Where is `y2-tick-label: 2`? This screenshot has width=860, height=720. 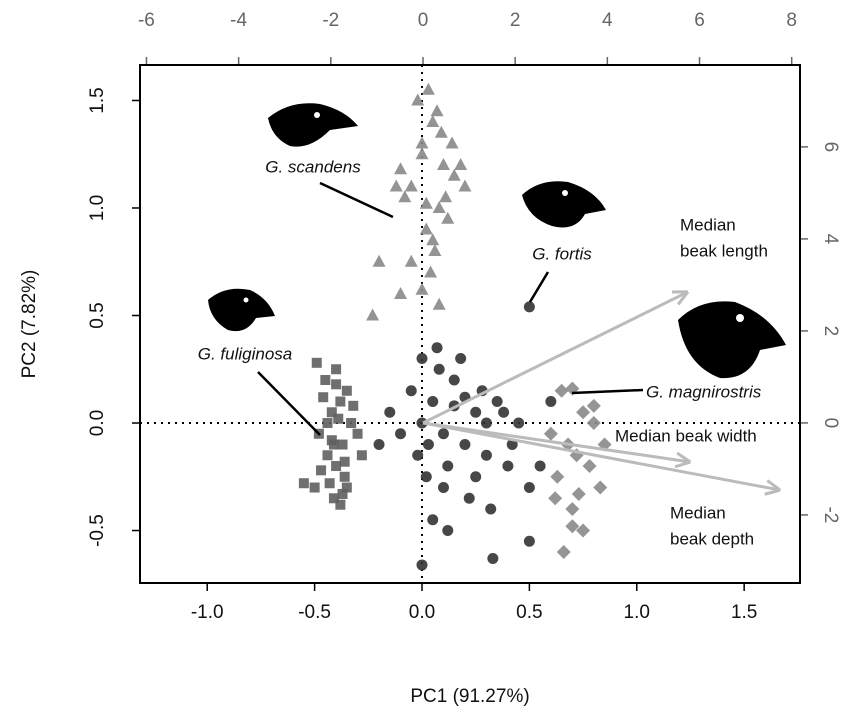
y2-tick-label: 2 is located at coordinates (830, 331).